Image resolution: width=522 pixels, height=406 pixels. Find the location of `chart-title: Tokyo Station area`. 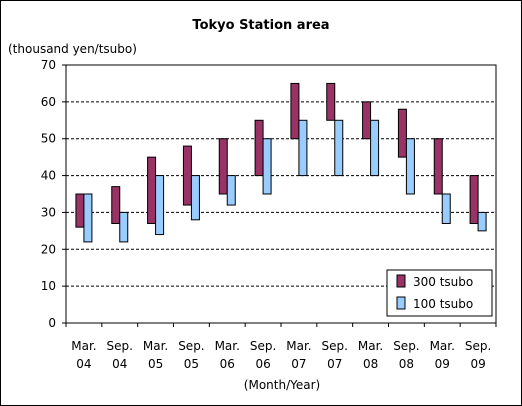

chart-title: Tokyo Station area is located at coordinates (260, 25).